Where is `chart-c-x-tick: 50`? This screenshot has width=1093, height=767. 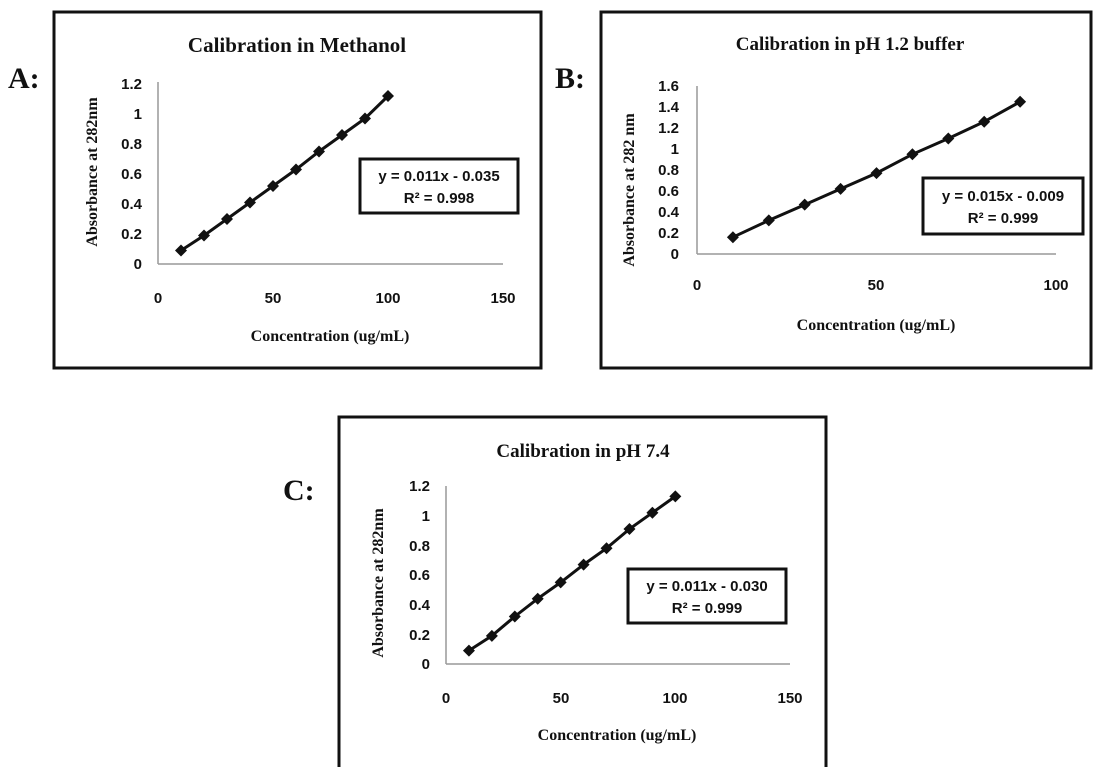
chart-c-x-tick: 50 is located at coordinates (561, 698).